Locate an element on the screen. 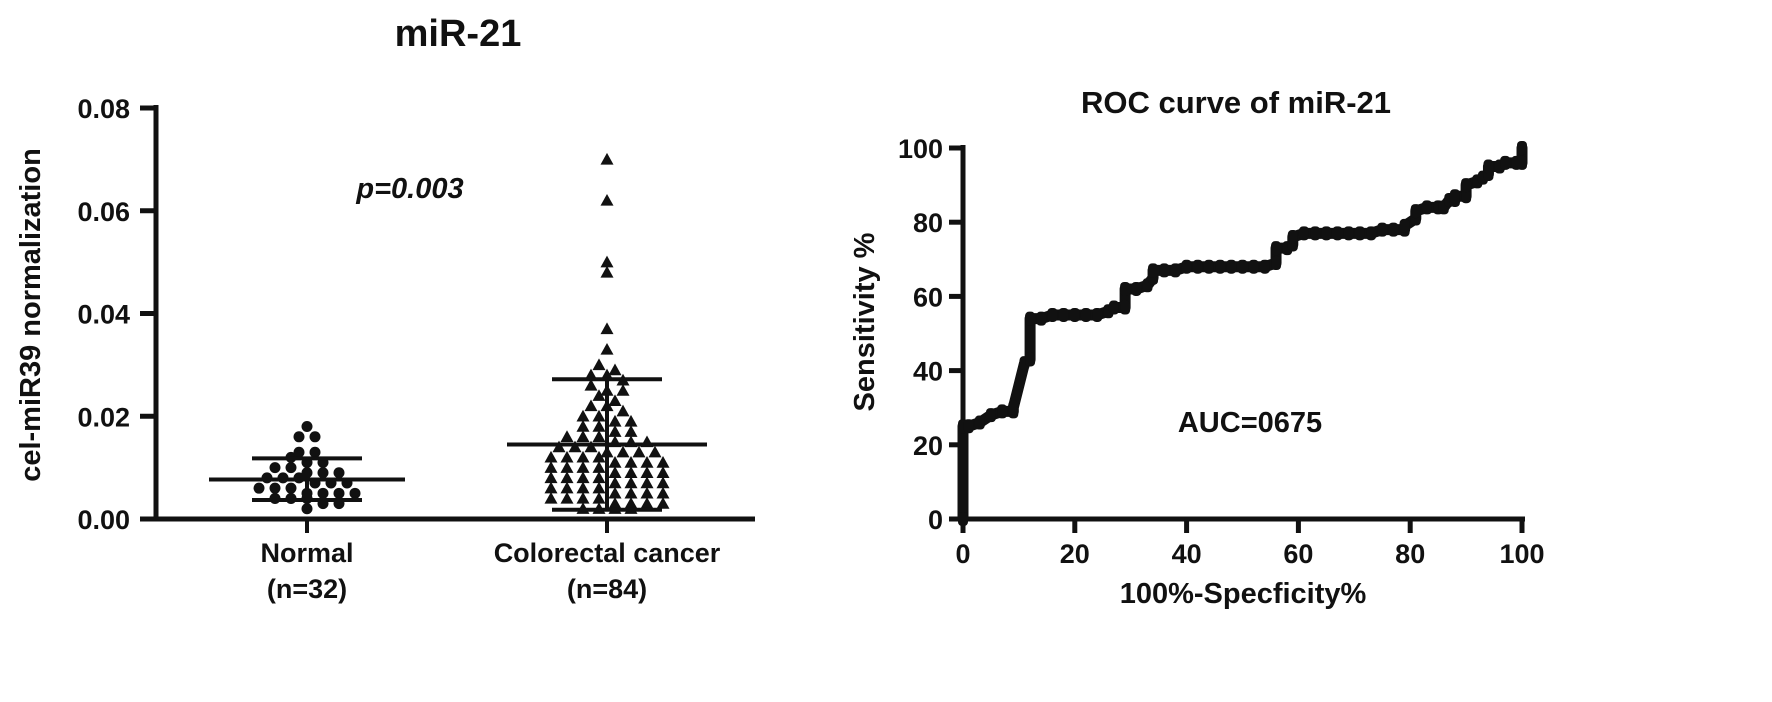 The height and width of the screenshot is (702, 1772). roc-x-tick-label: 40 is located at coordinates (1187, 554).